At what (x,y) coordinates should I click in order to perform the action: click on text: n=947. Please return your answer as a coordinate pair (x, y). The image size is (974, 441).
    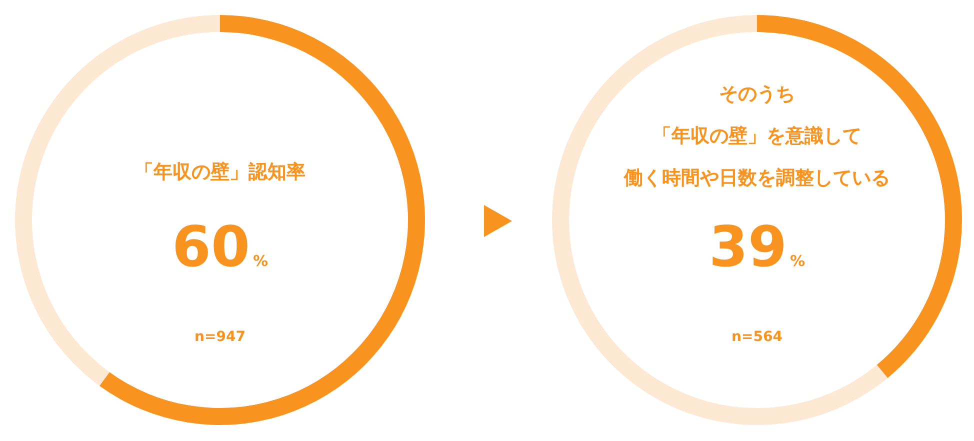
    Looking at the image, I should click on (220, 337).